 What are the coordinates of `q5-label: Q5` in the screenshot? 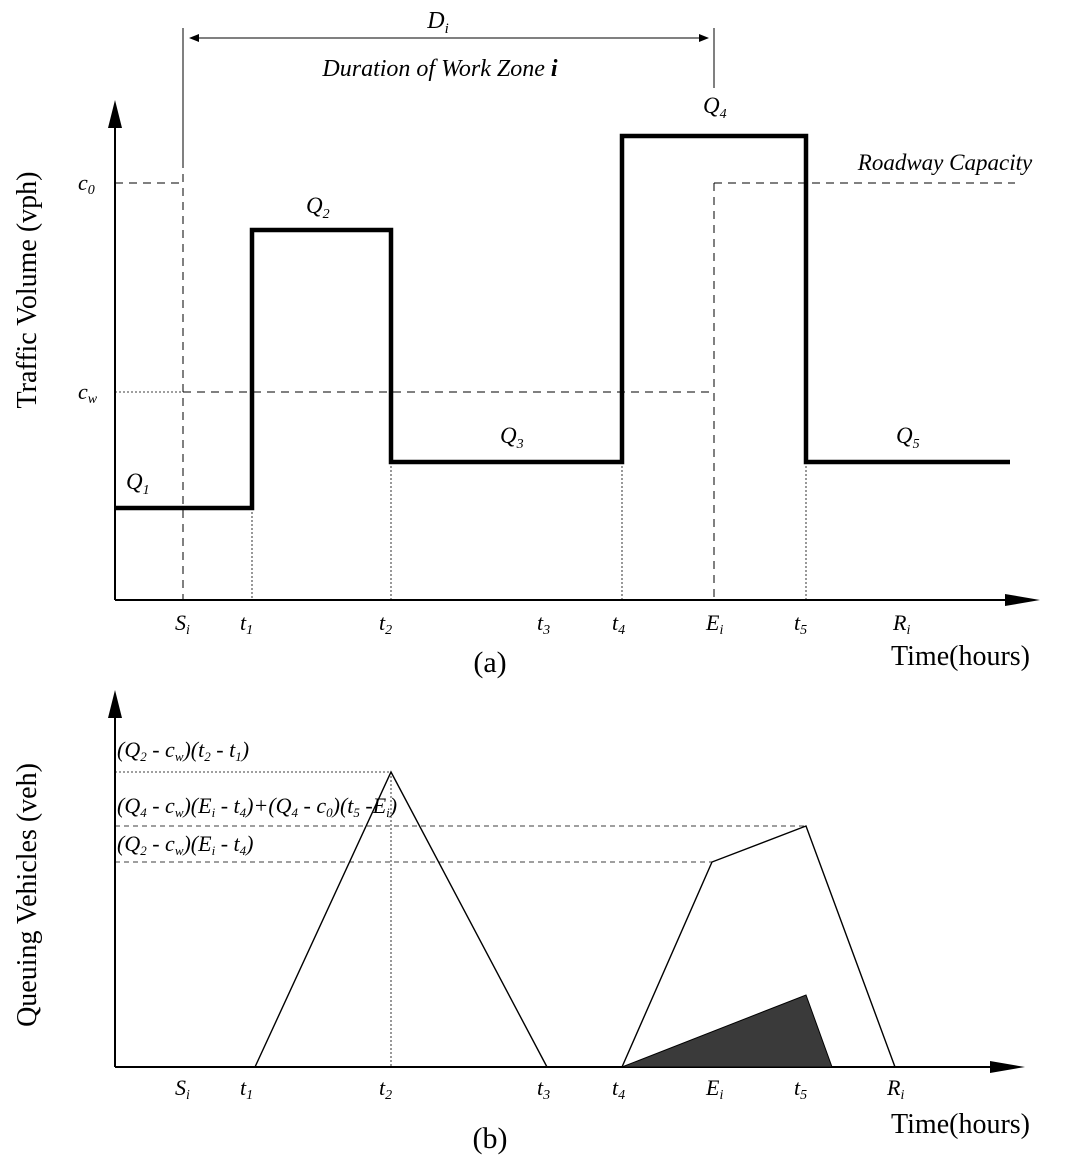 It's located at (908, 437).